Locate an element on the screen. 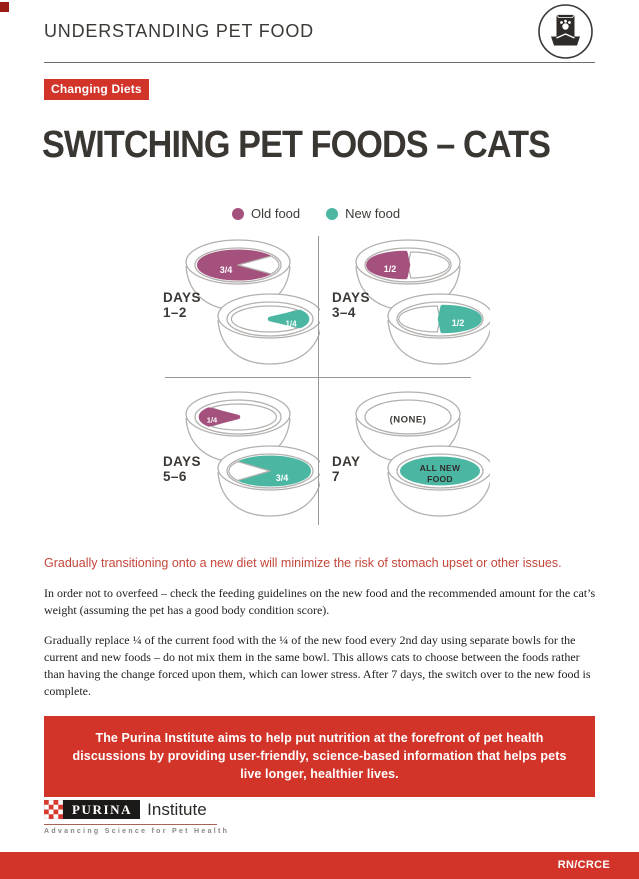 This screenshot has height=879, width=639. bowls-days-5-6: 1/4 3/4 is located at coordinates (254, 454).